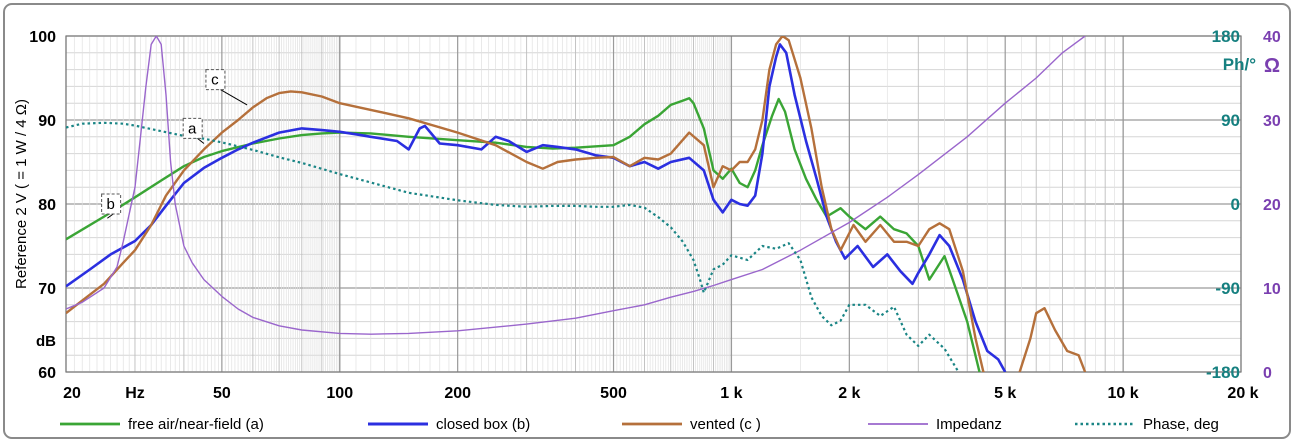 The height and width of the screenshot is (443, 1296). I want to click on y-tick-label: 80, so click(47, 205).